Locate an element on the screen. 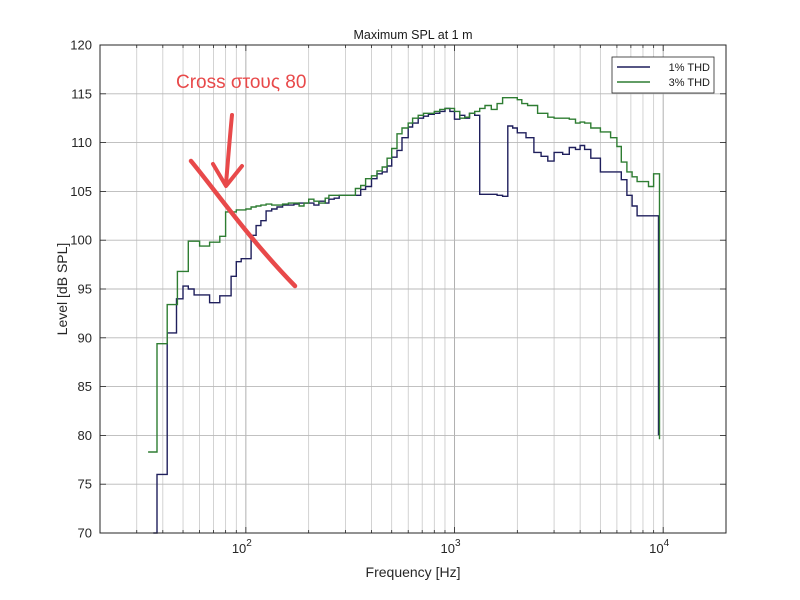 The image size is (800, 600). y-tick-label: 105 is located at coordinates (81, 191).